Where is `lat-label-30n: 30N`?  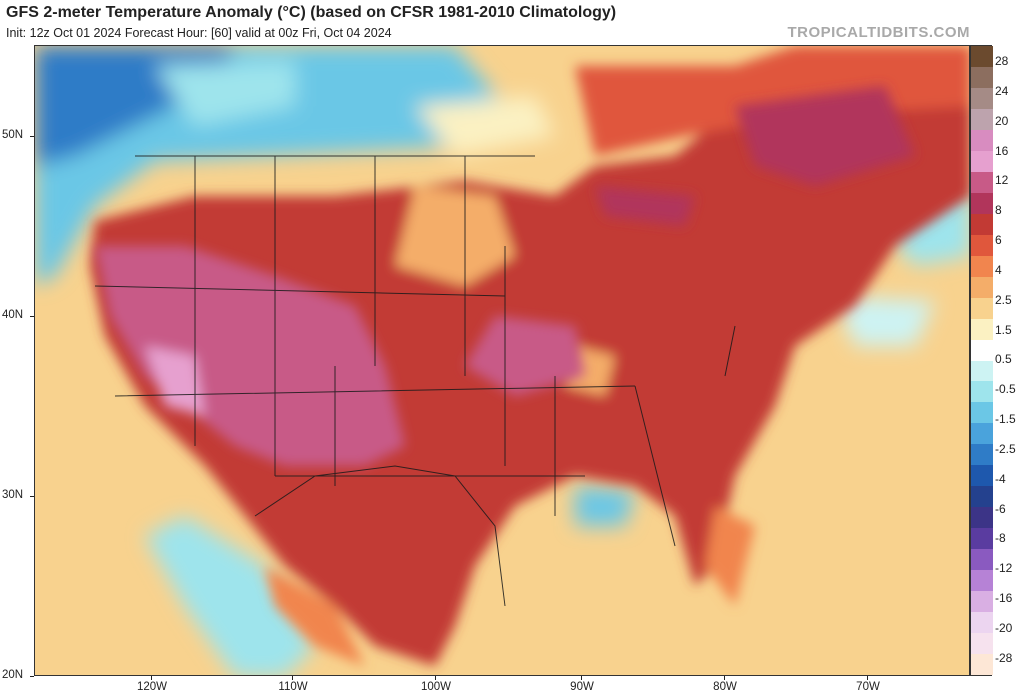
lat-label-30n: 30N is located at coordinates (13, 495).